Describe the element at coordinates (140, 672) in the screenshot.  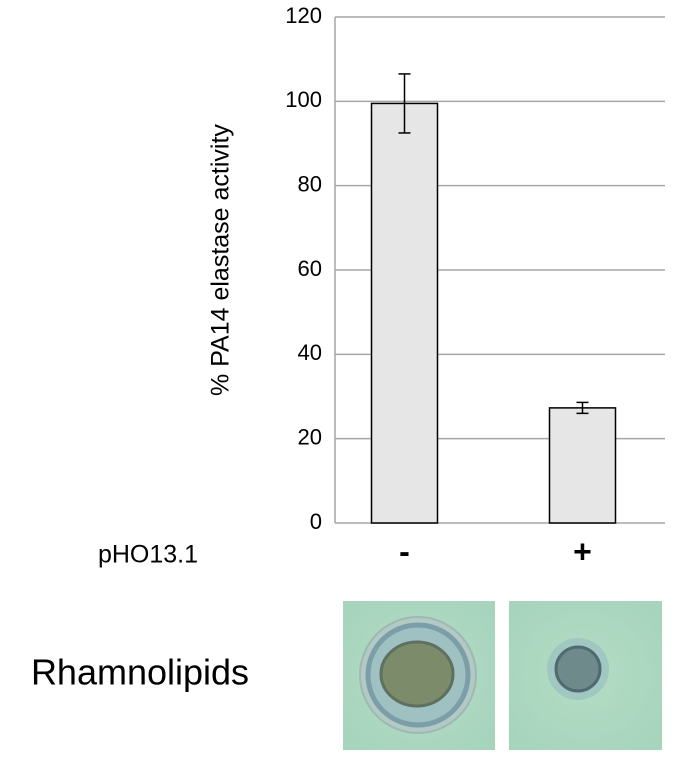
I see `image-label: Rhamnolipids` at that location.